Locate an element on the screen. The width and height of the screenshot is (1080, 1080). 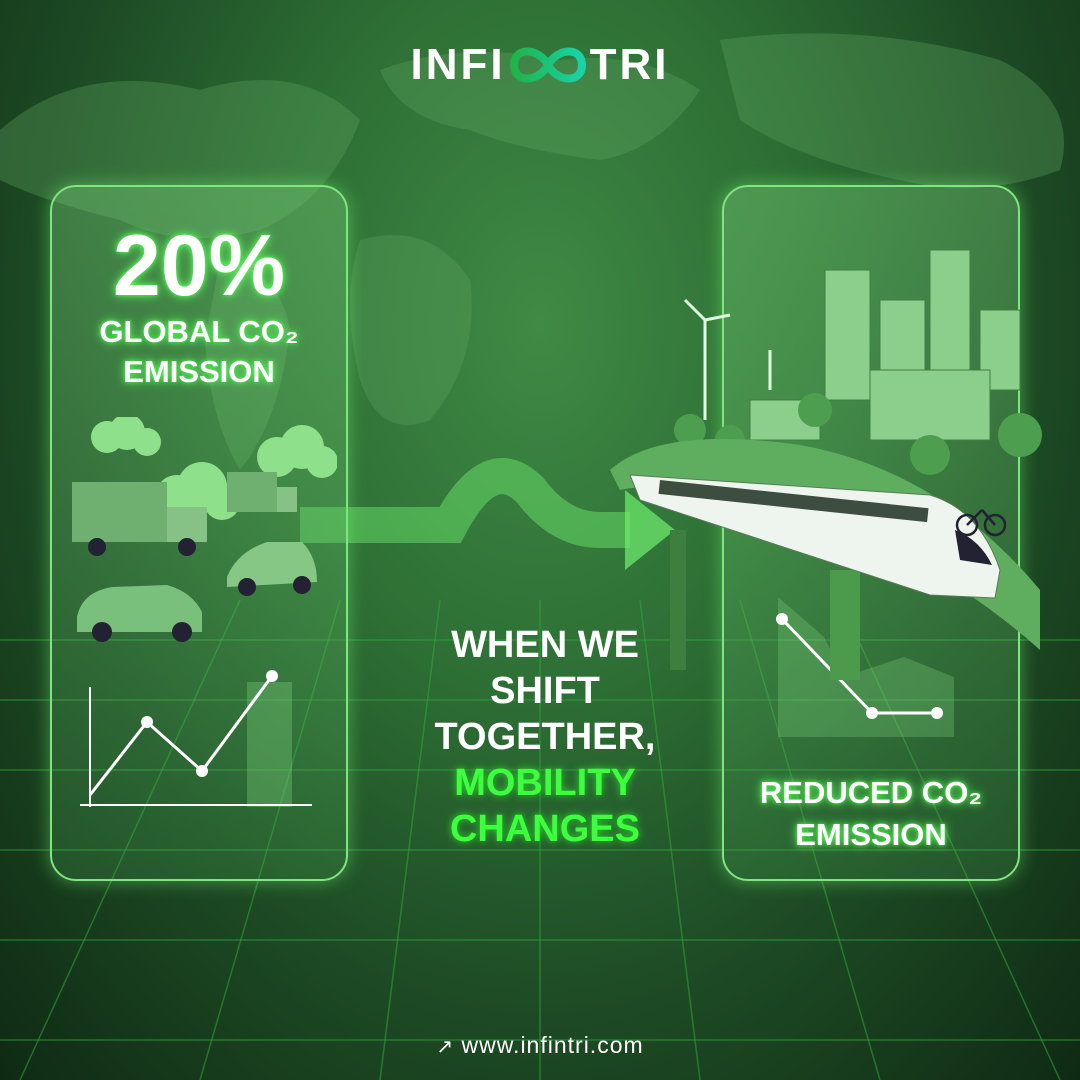
flow-arrow is located at coordinates (487, 514).